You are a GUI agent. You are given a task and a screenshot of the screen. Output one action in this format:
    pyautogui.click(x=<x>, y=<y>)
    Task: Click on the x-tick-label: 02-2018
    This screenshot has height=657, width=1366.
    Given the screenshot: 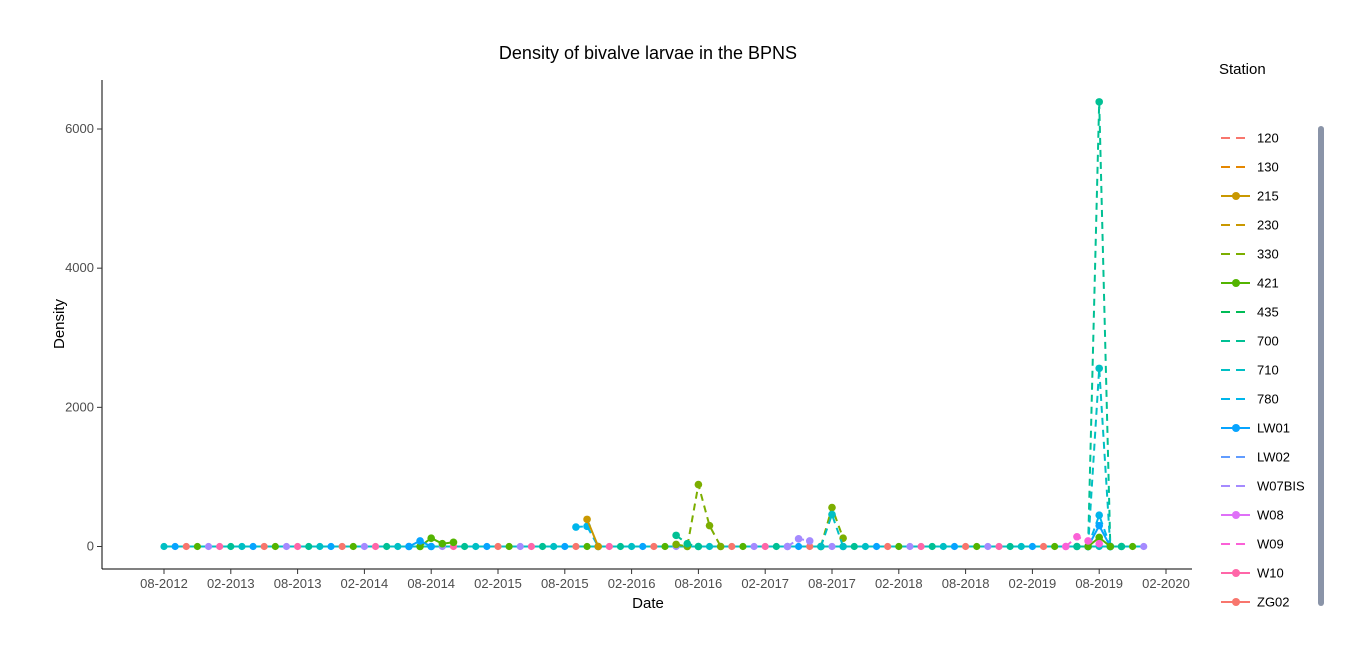 What is the action you would take?
    pyautogui.click(x=899, y=583)
    